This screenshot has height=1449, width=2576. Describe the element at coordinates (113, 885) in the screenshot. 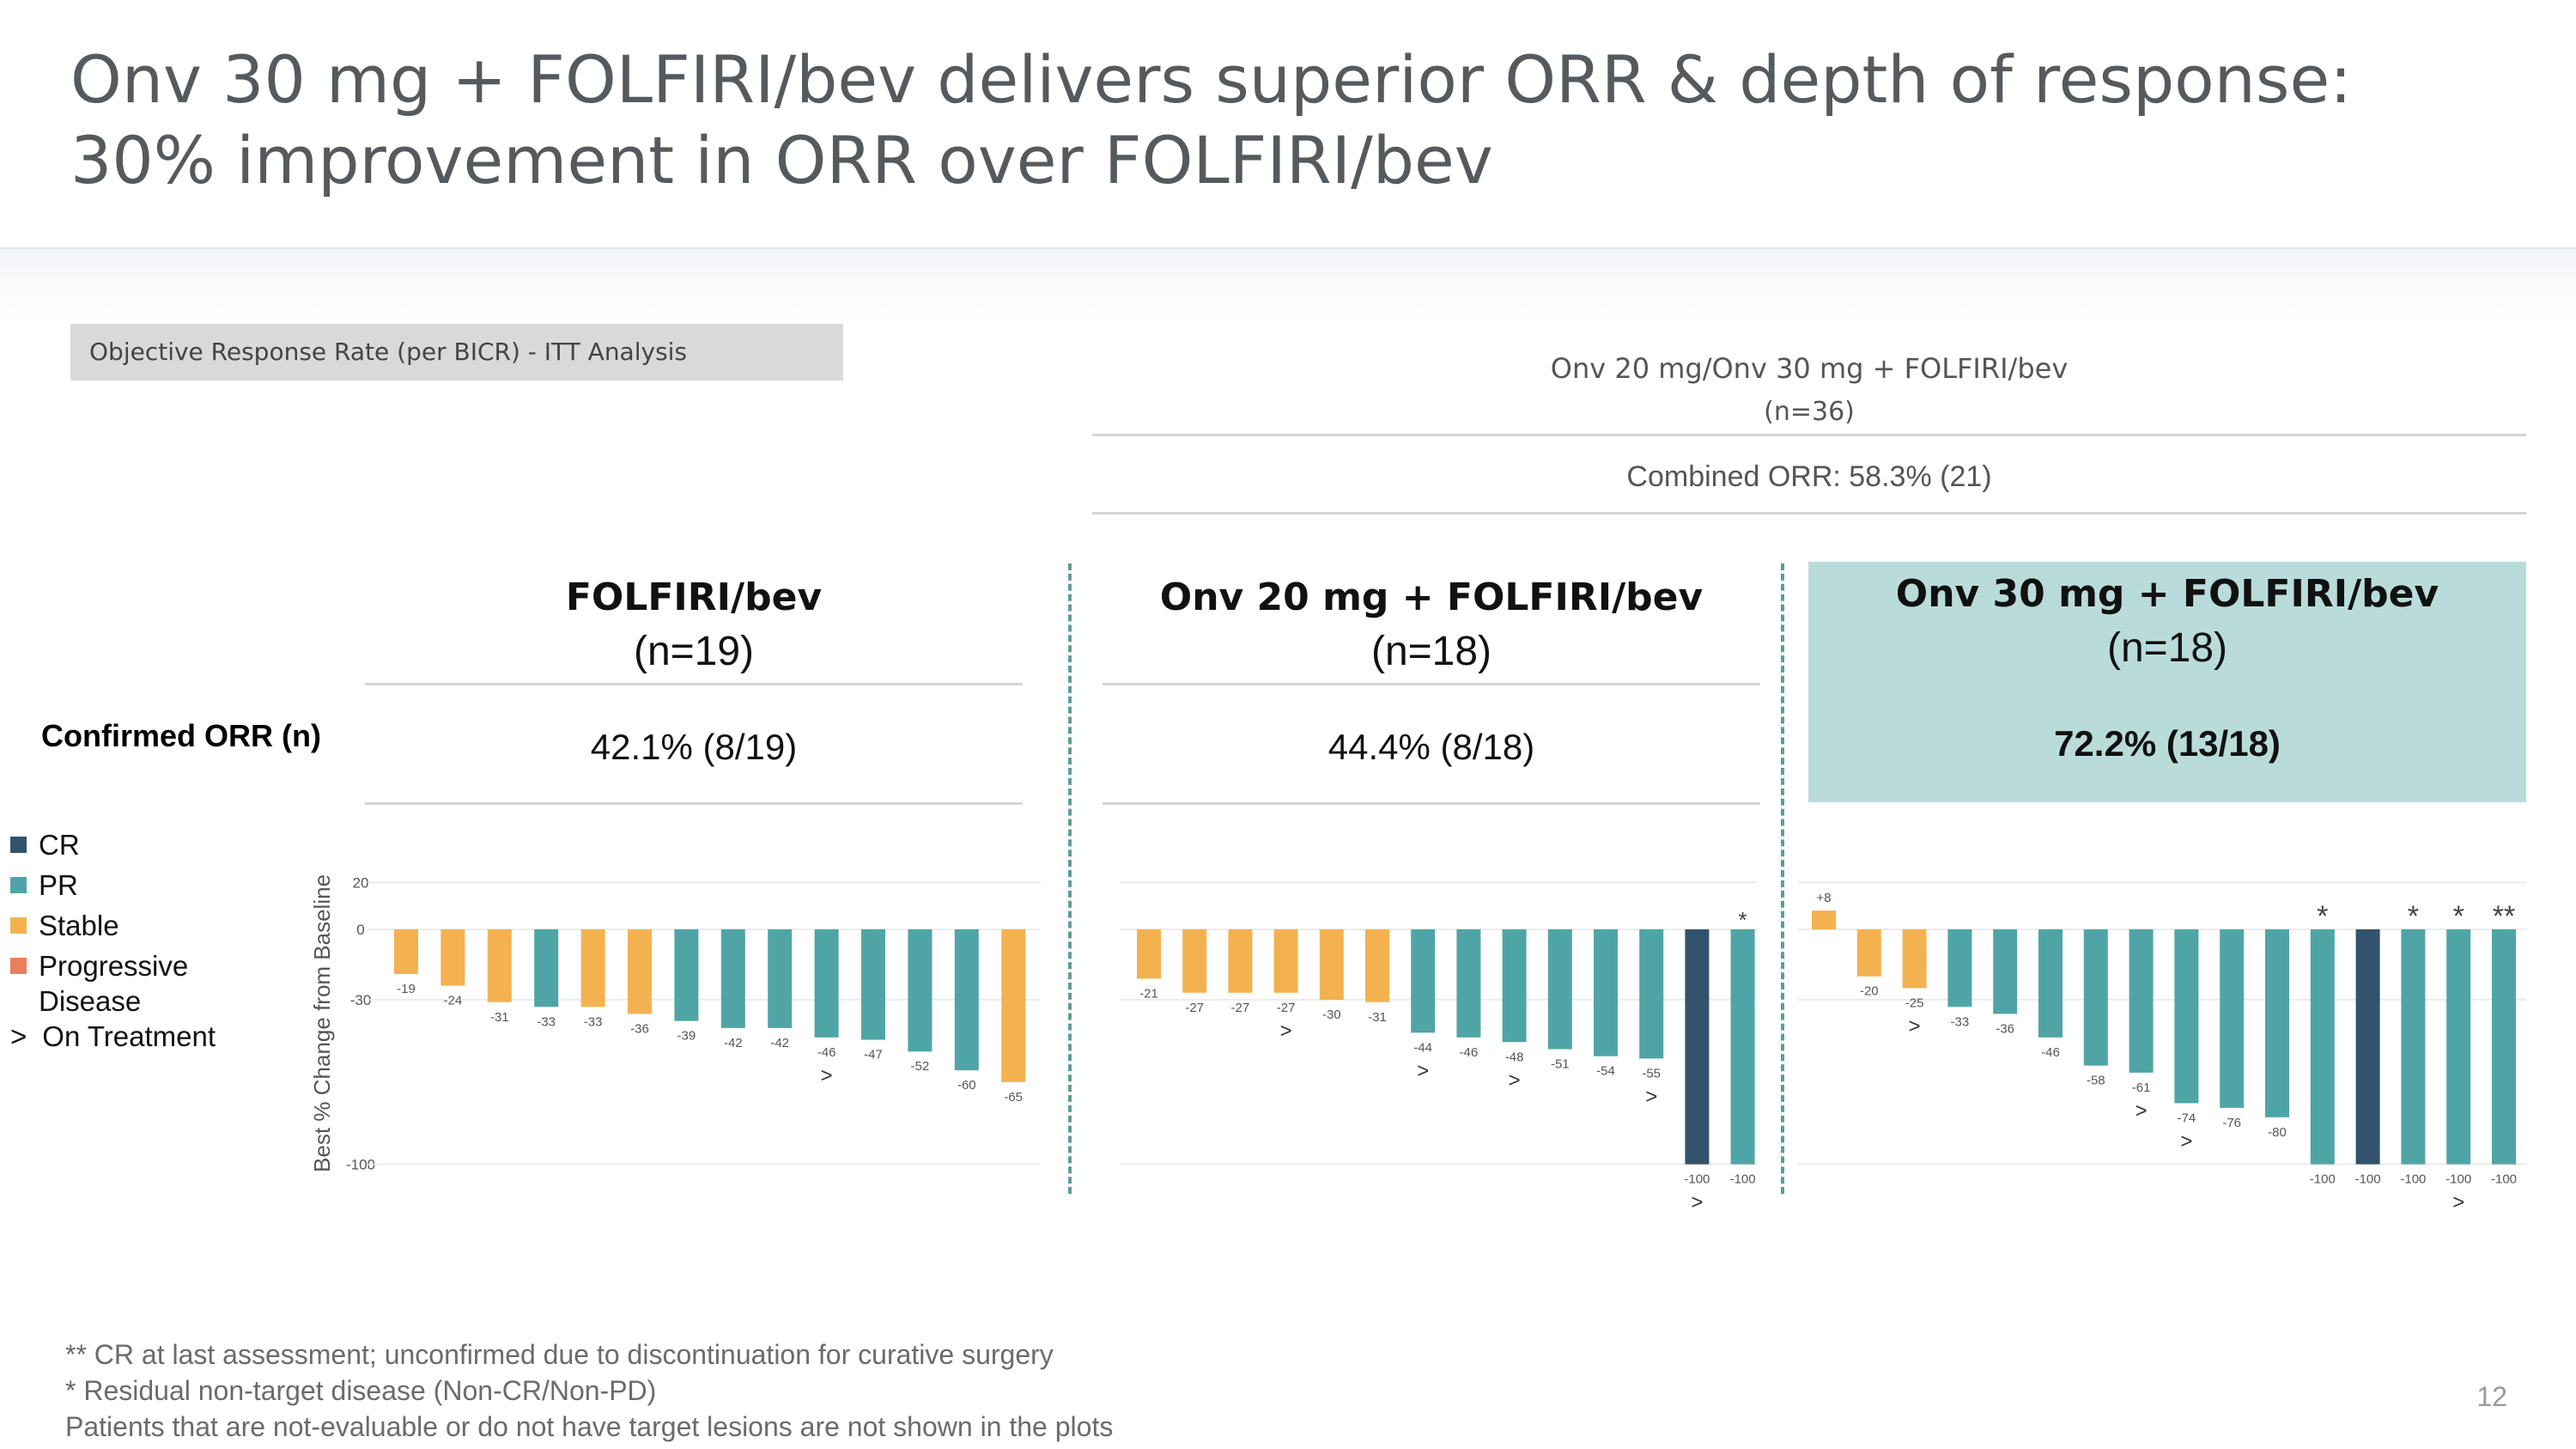

I see `legend-item-pr: PR` at that location.